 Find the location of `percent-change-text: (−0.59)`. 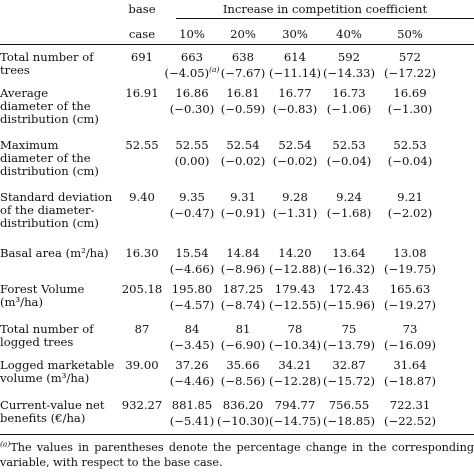

percent-change-text: (−0.59) is located at coordinates (243, 109).